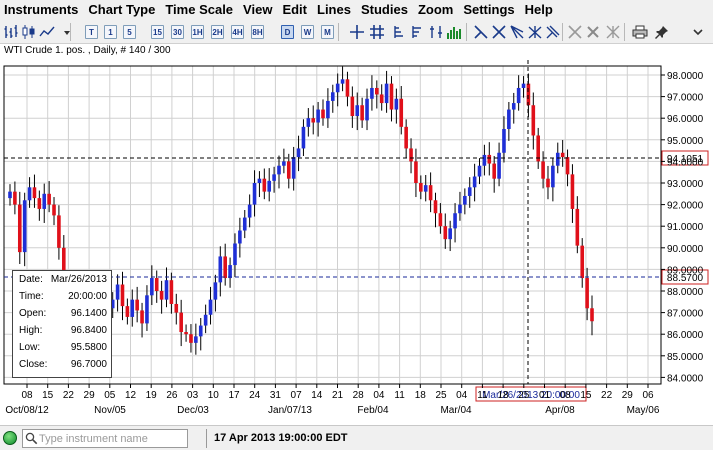 The width and height of the screenshot is (713, 450). Describe the element at coordinates (258, 9) in the screenshot. I see `menu-view: View` at that location.